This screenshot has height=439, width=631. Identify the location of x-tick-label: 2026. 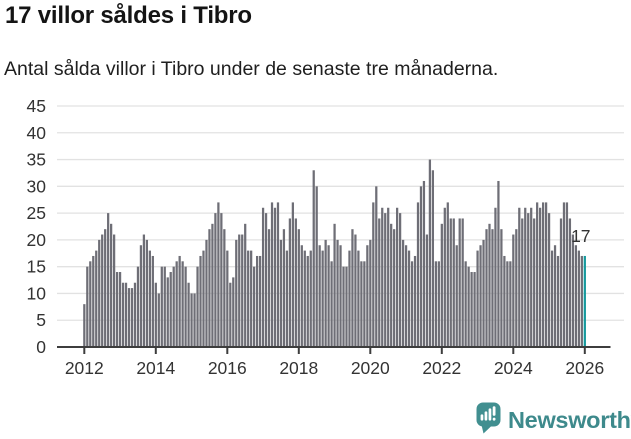
(584, 368).